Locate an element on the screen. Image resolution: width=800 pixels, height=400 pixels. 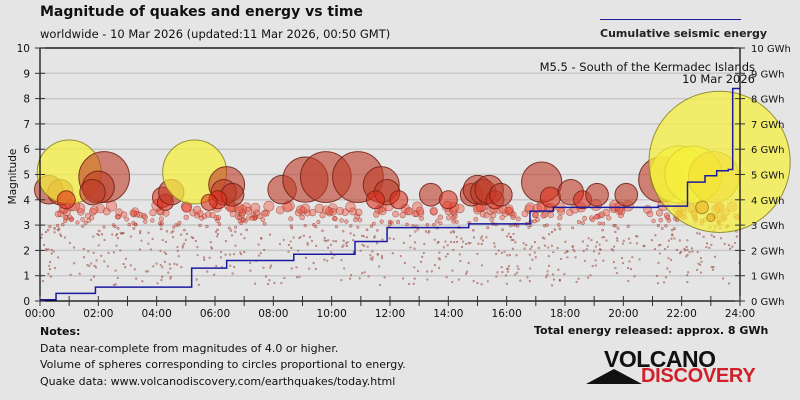
volcanodiscovery-logo: VOLCANO DISCOVERY is located at coordinates (671, 368).